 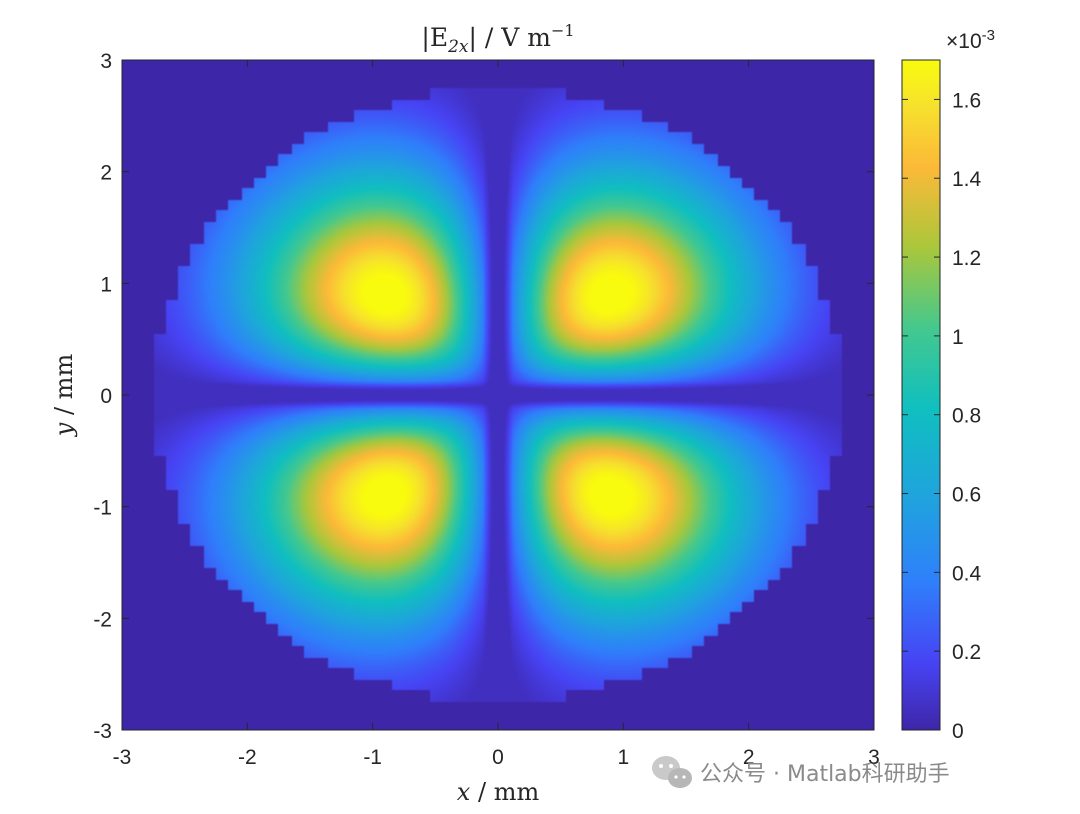 I want to click on colorbar-exponent-sup: -3, so click(x=988, y=35).